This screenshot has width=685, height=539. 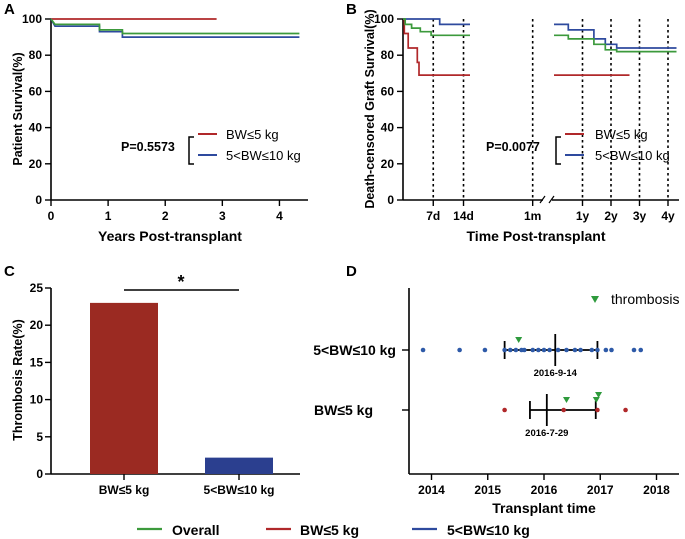 I want to click on panel-b-ytick-label: 0, so click(x=390, y=200).